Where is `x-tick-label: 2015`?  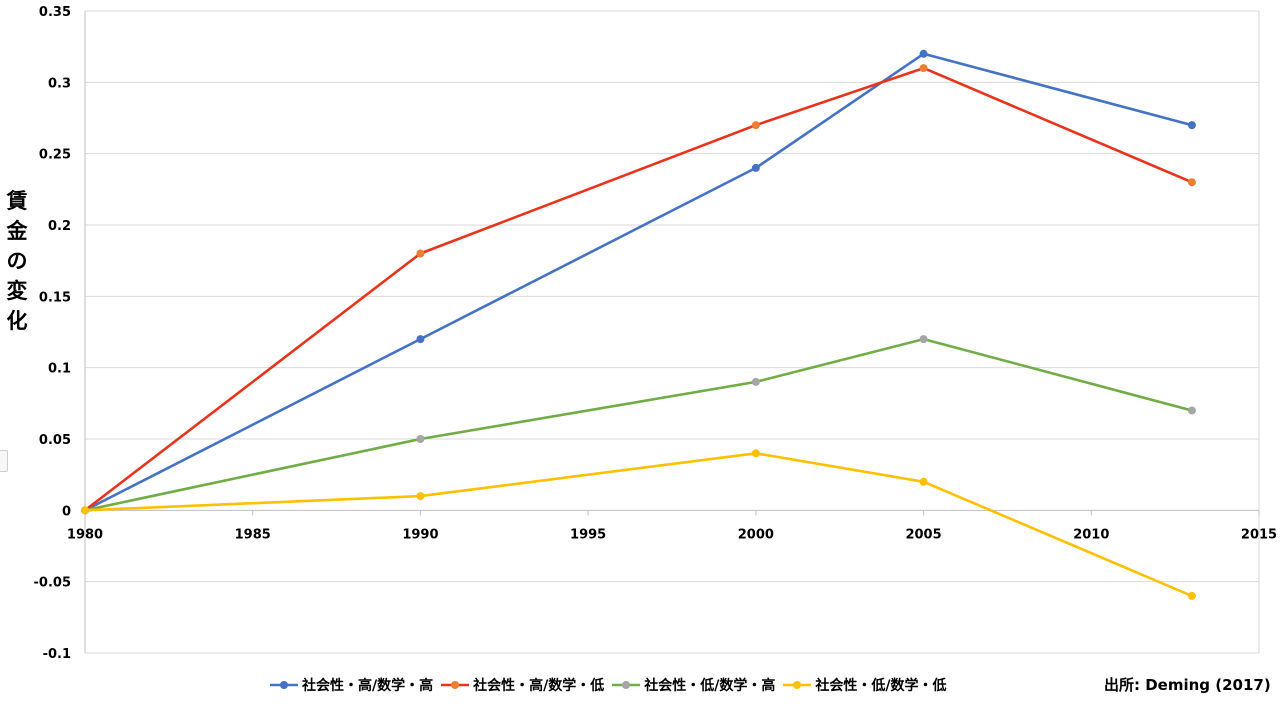
x-tick-label: 2015 is located at coordinates (1259, 534).